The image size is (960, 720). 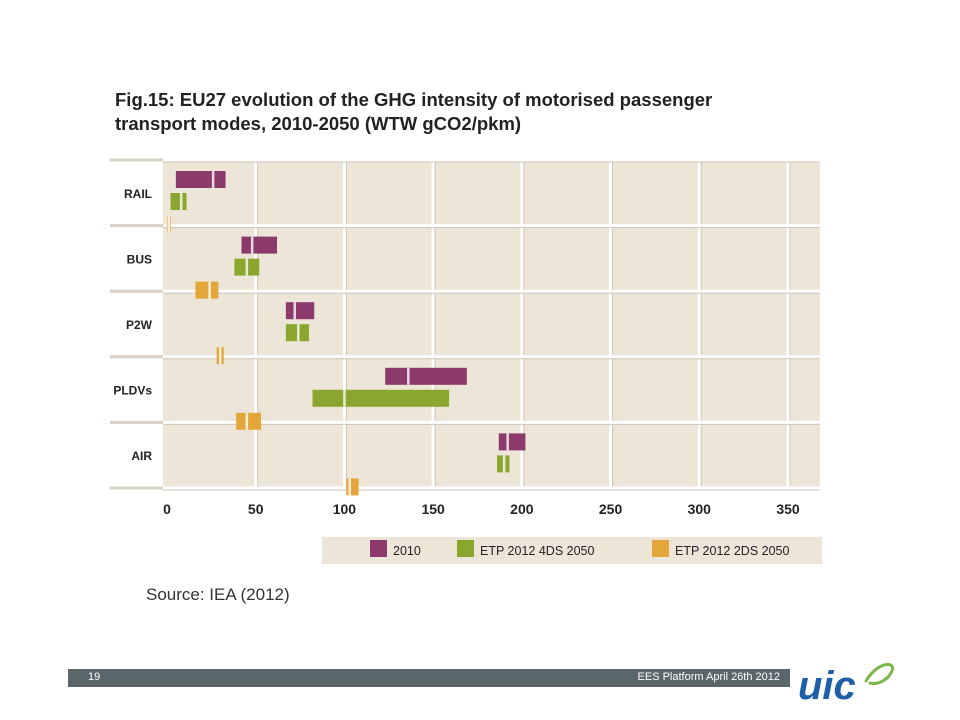 I want to click on x-tick-label: 300, so click(x=700, y=509).